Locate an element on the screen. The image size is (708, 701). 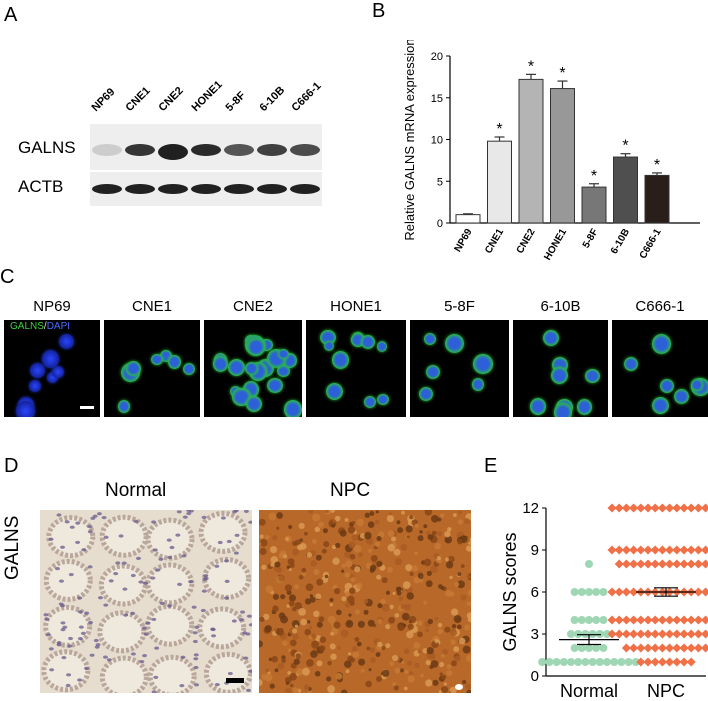
actb-band is located at coordinates (173, 189).